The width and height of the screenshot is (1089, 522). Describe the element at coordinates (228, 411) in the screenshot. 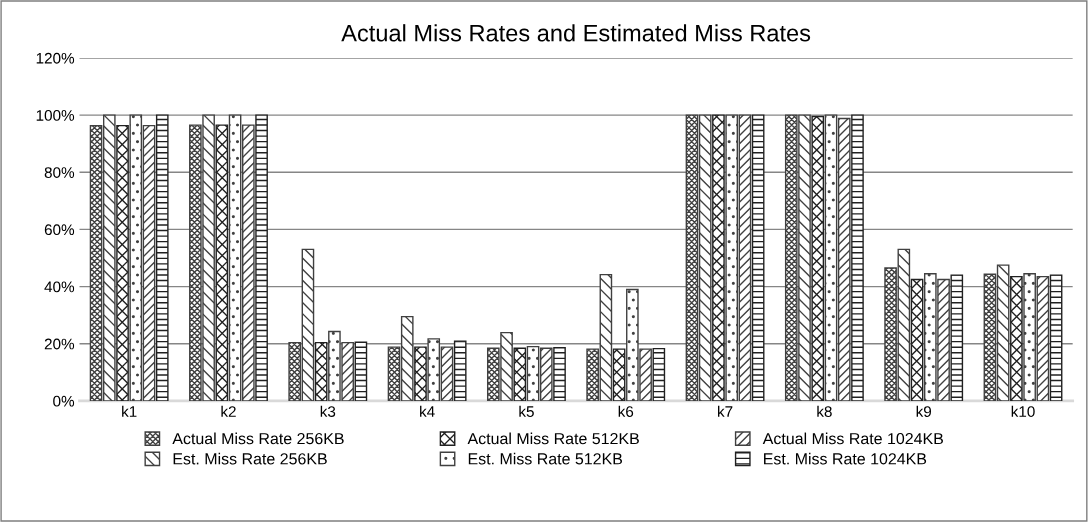

I see `x-tick-label: k2` at that location.